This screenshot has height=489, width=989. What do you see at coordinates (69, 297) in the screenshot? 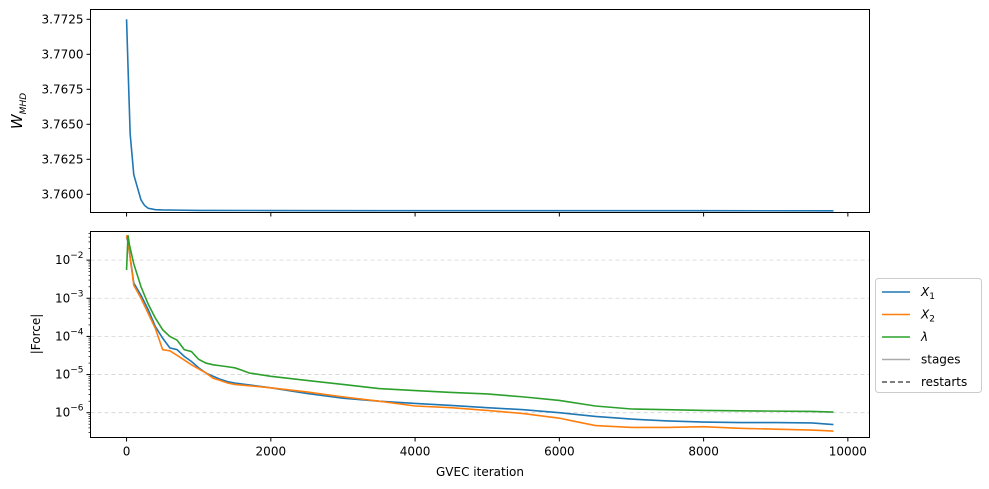
I see `bottom-ytick-label-3: 10⁻³` at bounding box center [69, 297].